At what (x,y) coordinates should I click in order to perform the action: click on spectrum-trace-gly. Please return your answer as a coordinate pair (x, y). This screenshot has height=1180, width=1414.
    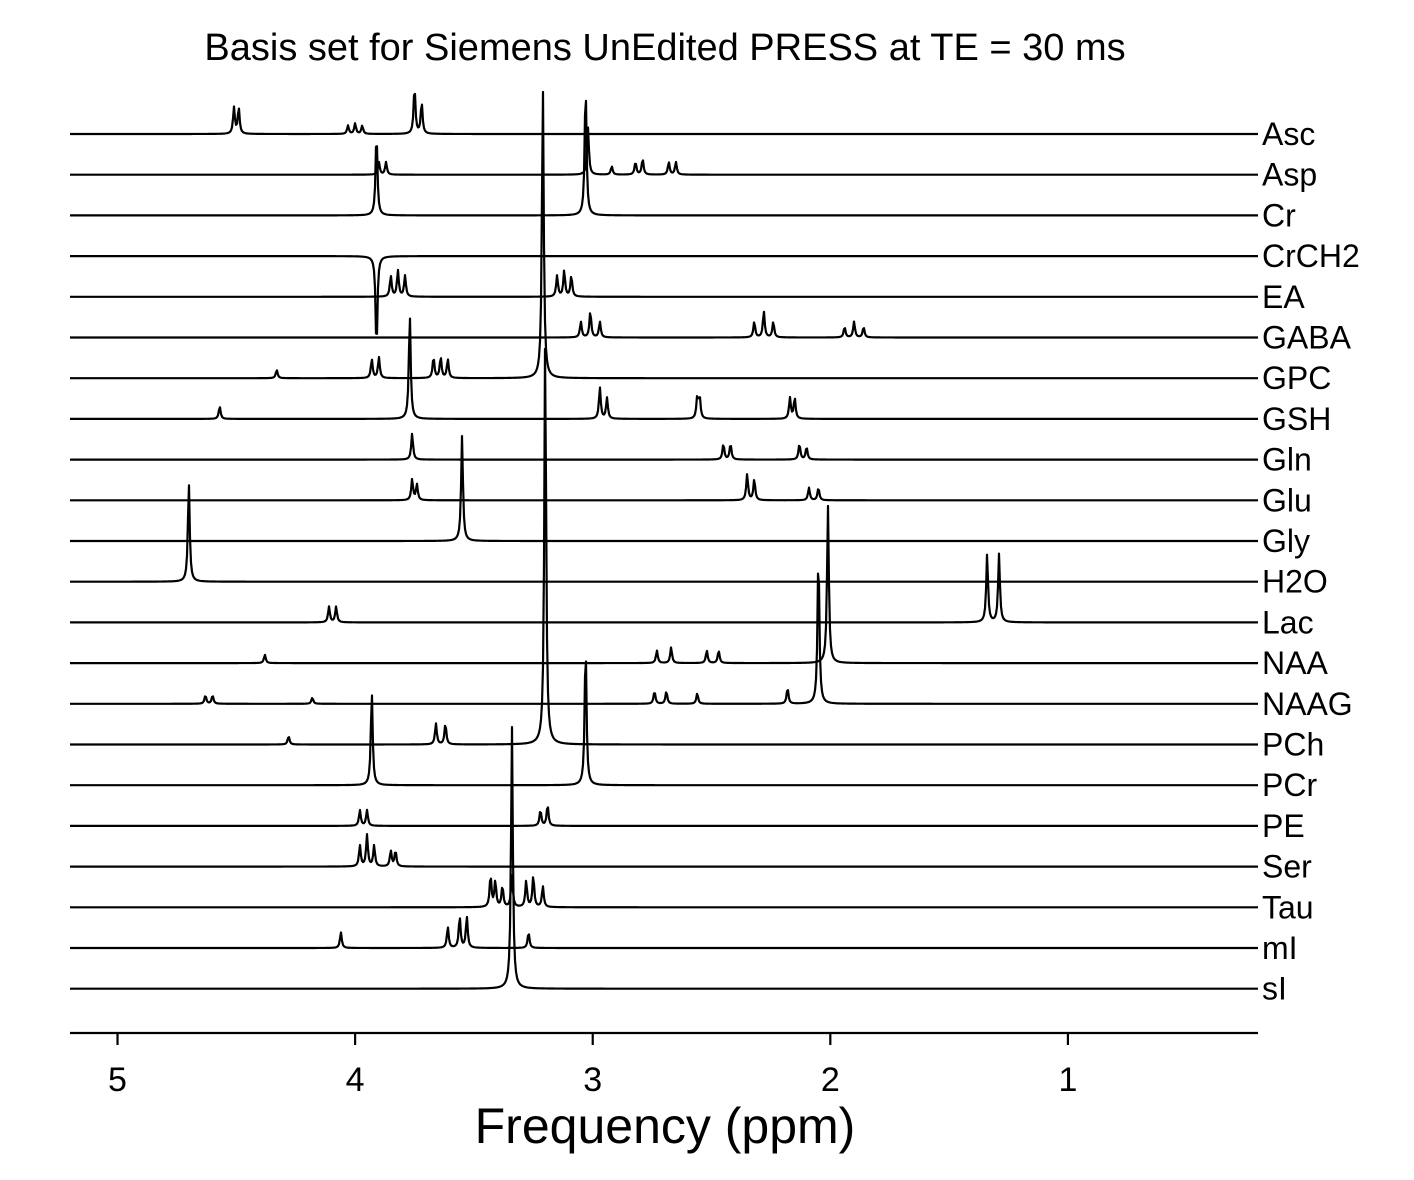
    Looking at the image, I should click on (664, 489).